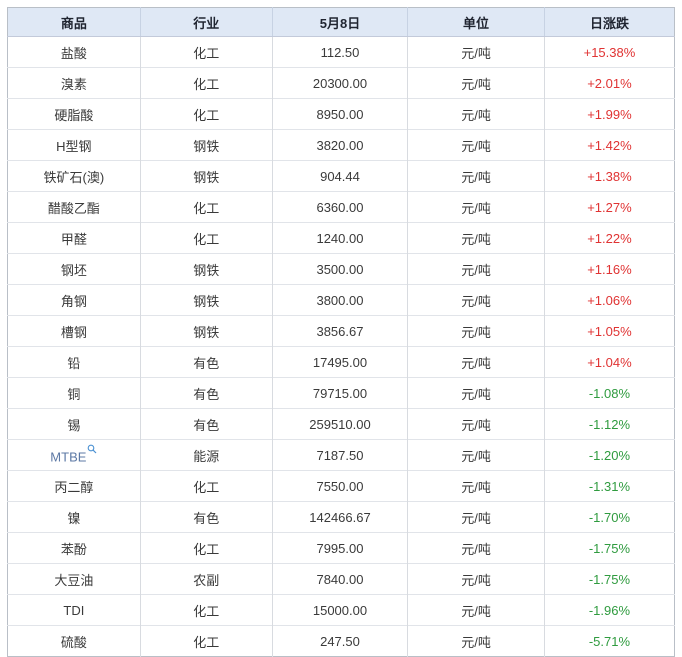 This screenshot has height=657, width=682. What do you see at coordinates (609, 52) in the screenshot?
I see `cell-change: +15.38%` at bounding box center [609, 52].